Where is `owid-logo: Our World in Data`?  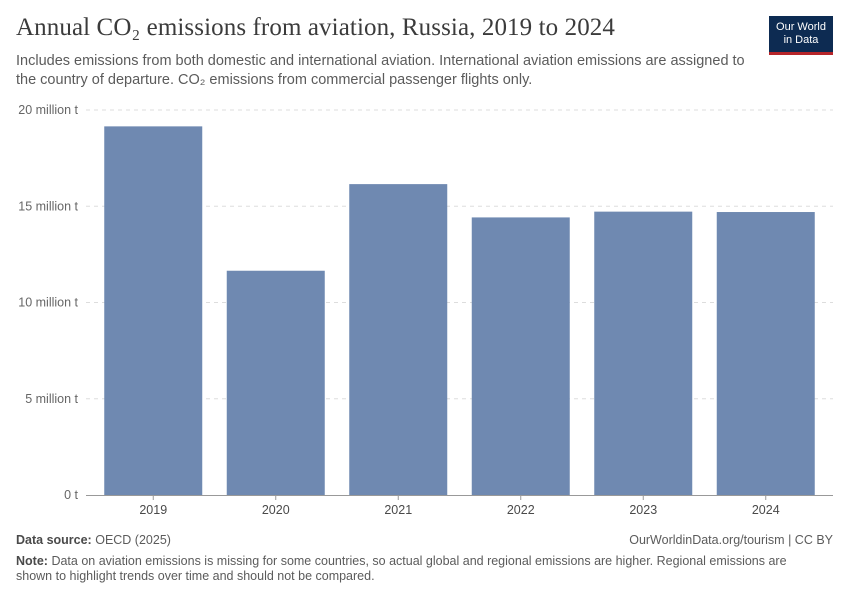
owid-logo: Our World in Data is located at coordinates (801, 35).